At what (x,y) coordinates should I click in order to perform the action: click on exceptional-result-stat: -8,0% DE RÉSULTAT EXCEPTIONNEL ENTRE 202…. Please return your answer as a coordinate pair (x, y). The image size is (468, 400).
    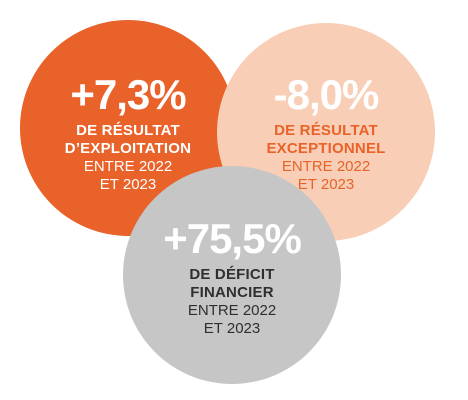
    Looking at the image, I should click on (326, 134).